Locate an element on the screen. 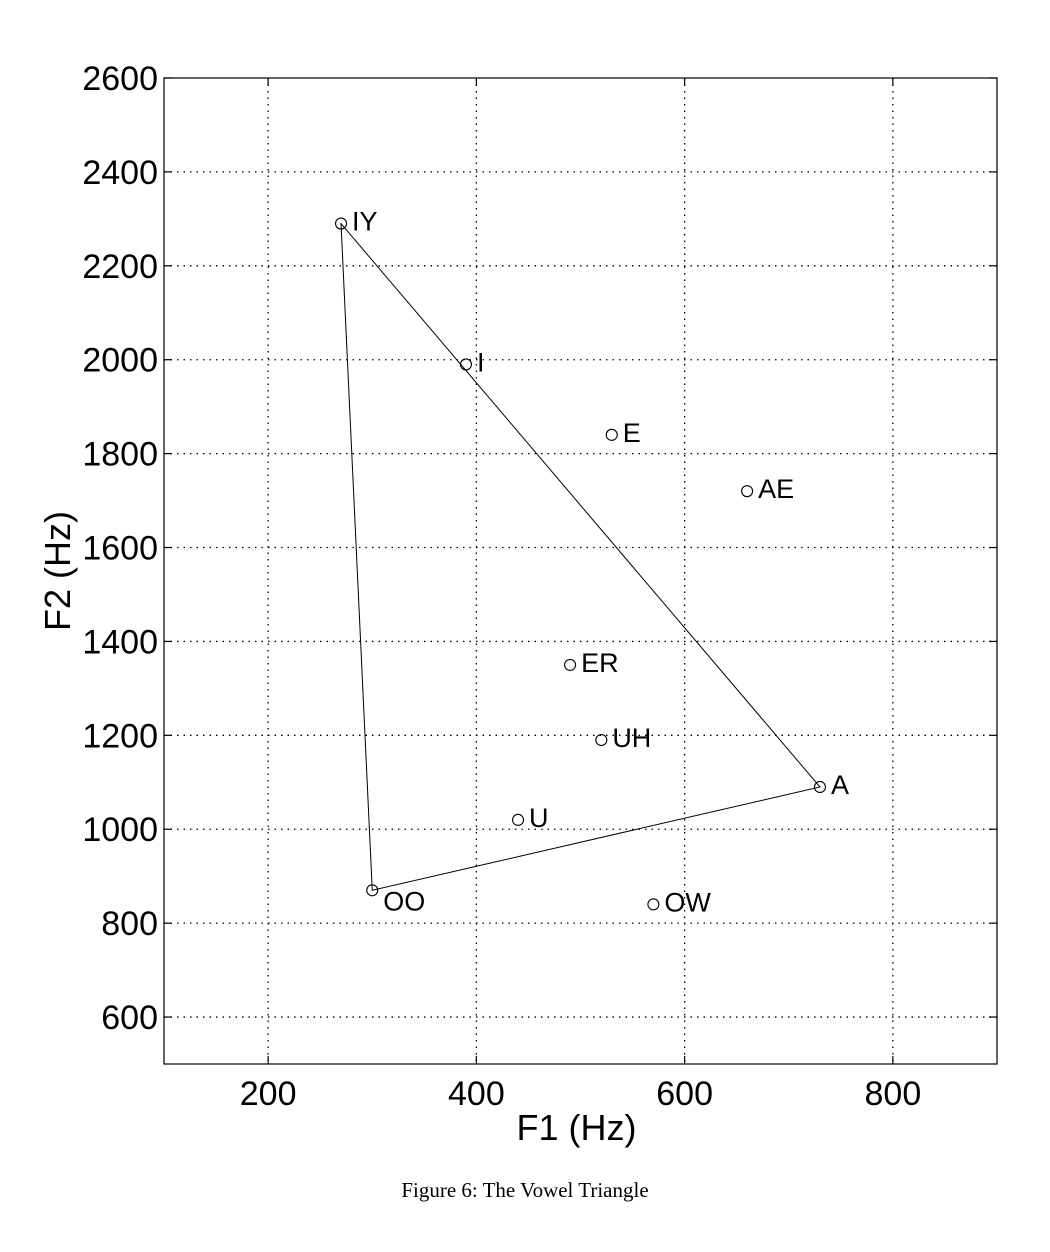 Image resolution: width=1050 pixels, height=1252 pixels. y-tick-label: 1000 is located at coordinates (120, 830).